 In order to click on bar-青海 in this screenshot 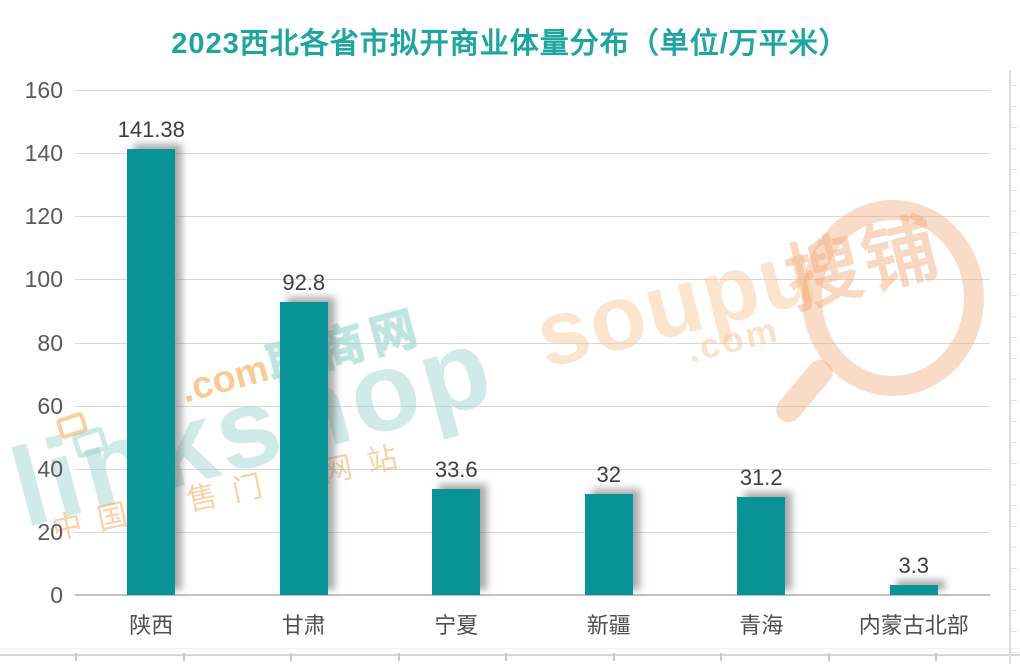, I will do `click(761, 545)`.